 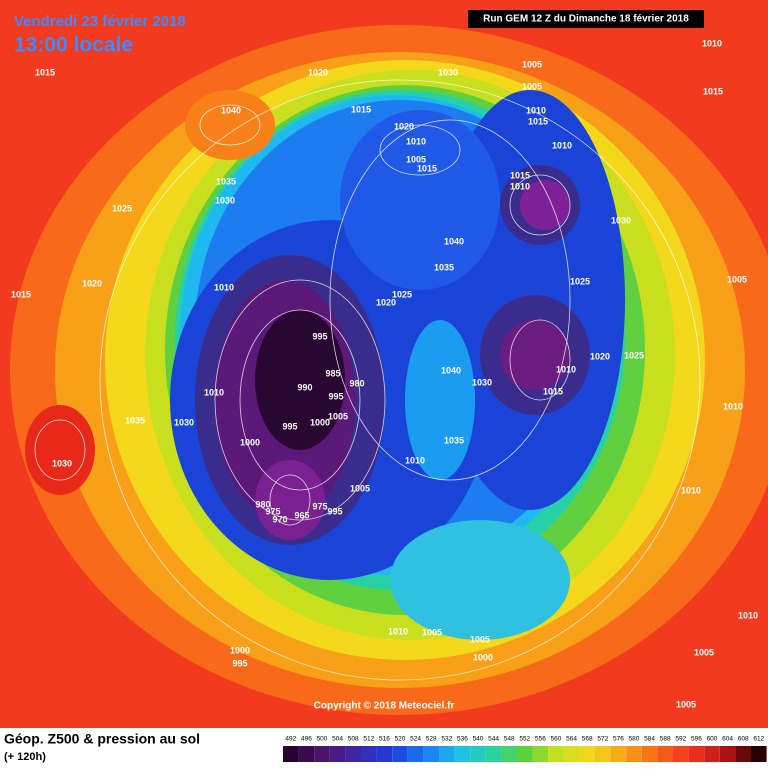 I want to click on legend-label: 556, so click(x=540, y=739).